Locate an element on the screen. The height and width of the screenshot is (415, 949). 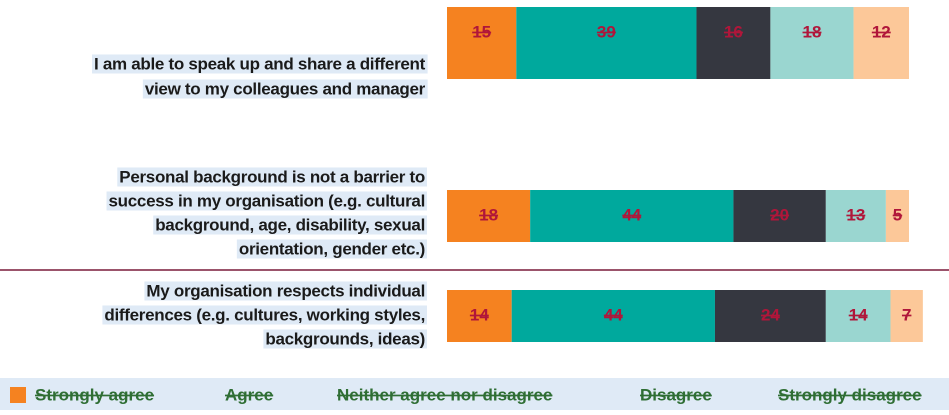
data-label: 5 is located at coordinates (897, 214).